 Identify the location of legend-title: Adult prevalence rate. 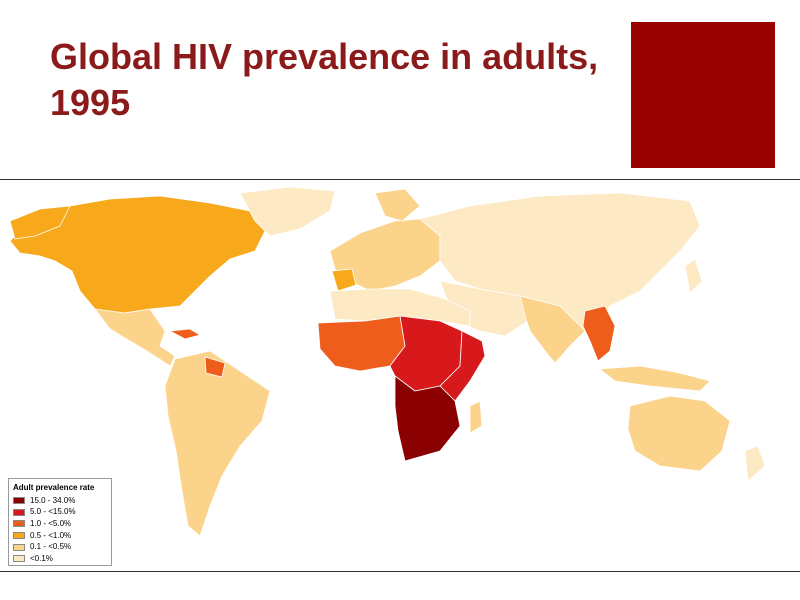
(54, 487).